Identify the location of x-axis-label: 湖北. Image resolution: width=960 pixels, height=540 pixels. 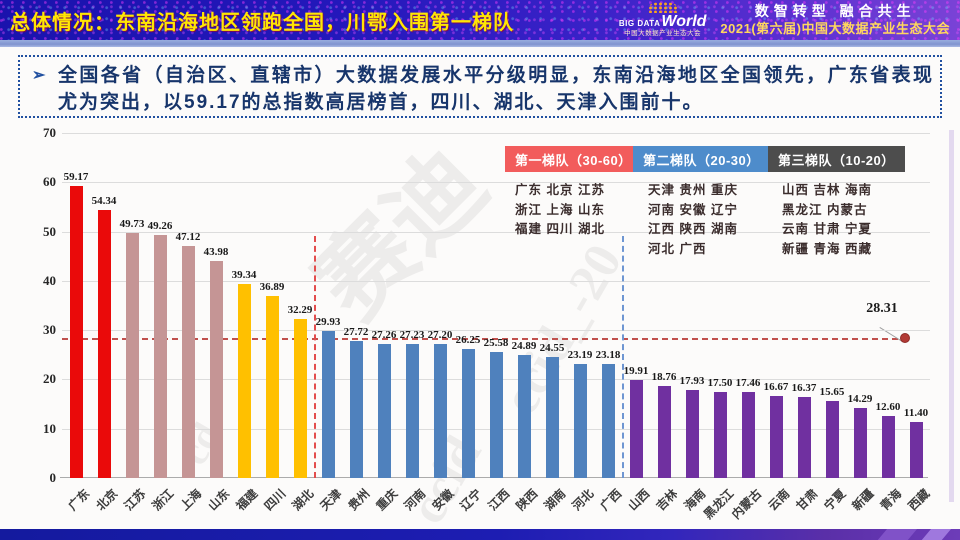
(303, 500).